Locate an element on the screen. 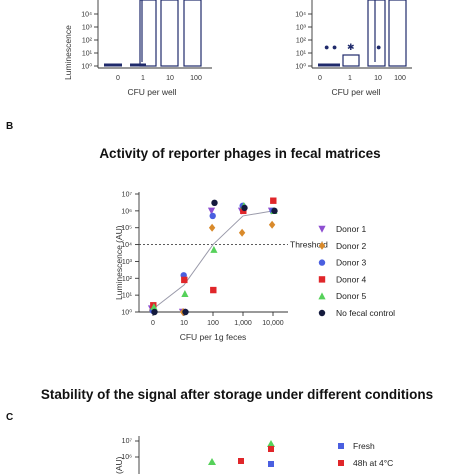  activity-xtick-label-4: 10,000 is located at coordinates (273, 323).